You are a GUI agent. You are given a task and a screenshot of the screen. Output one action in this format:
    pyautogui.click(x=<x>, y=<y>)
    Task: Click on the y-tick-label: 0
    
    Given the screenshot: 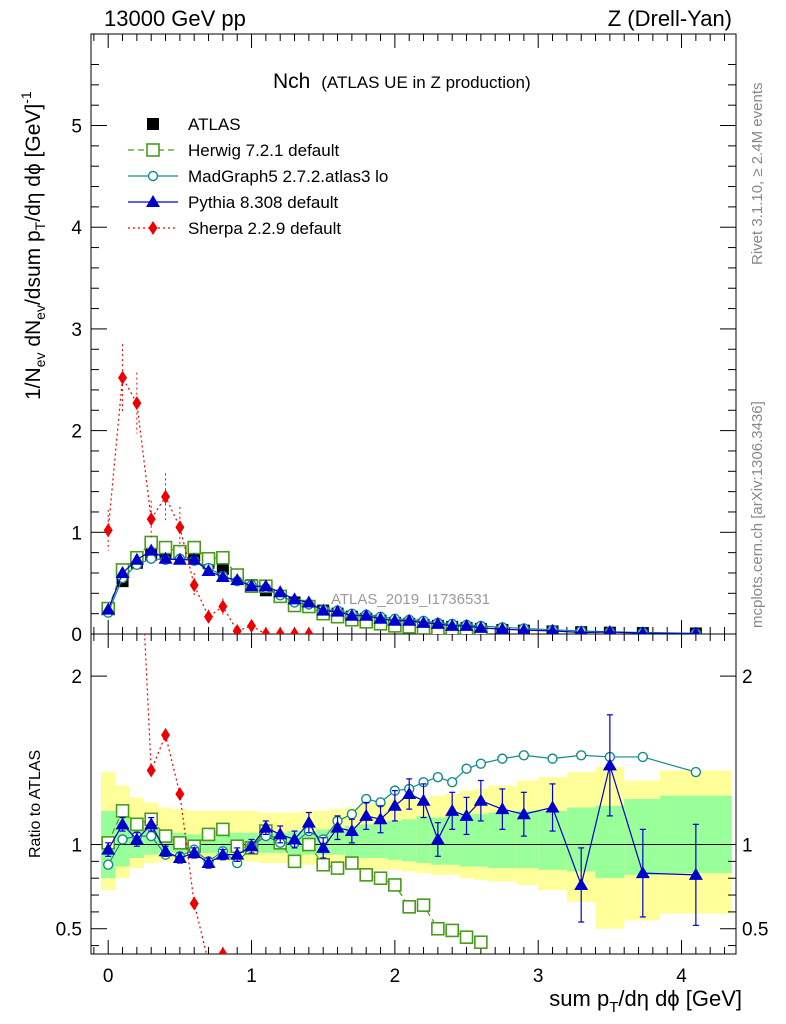 What is the action you would take?
    pyautogui.click(x=76, y=635)
    